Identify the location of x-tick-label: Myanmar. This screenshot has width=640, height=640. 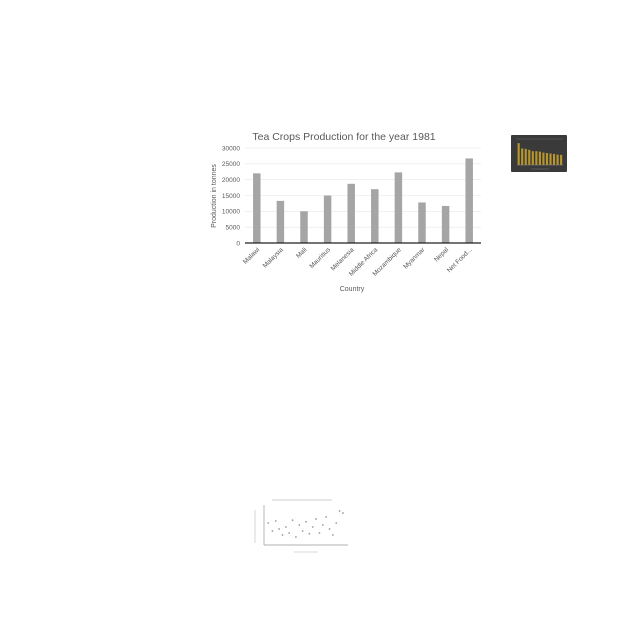
(414, 258).